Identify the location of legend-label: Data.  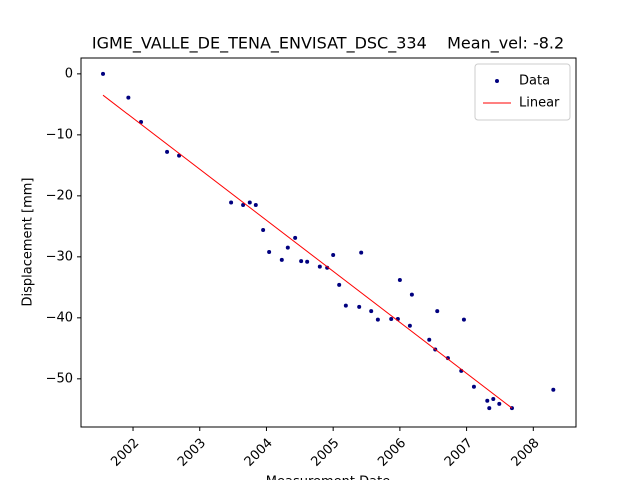
(534, 81).